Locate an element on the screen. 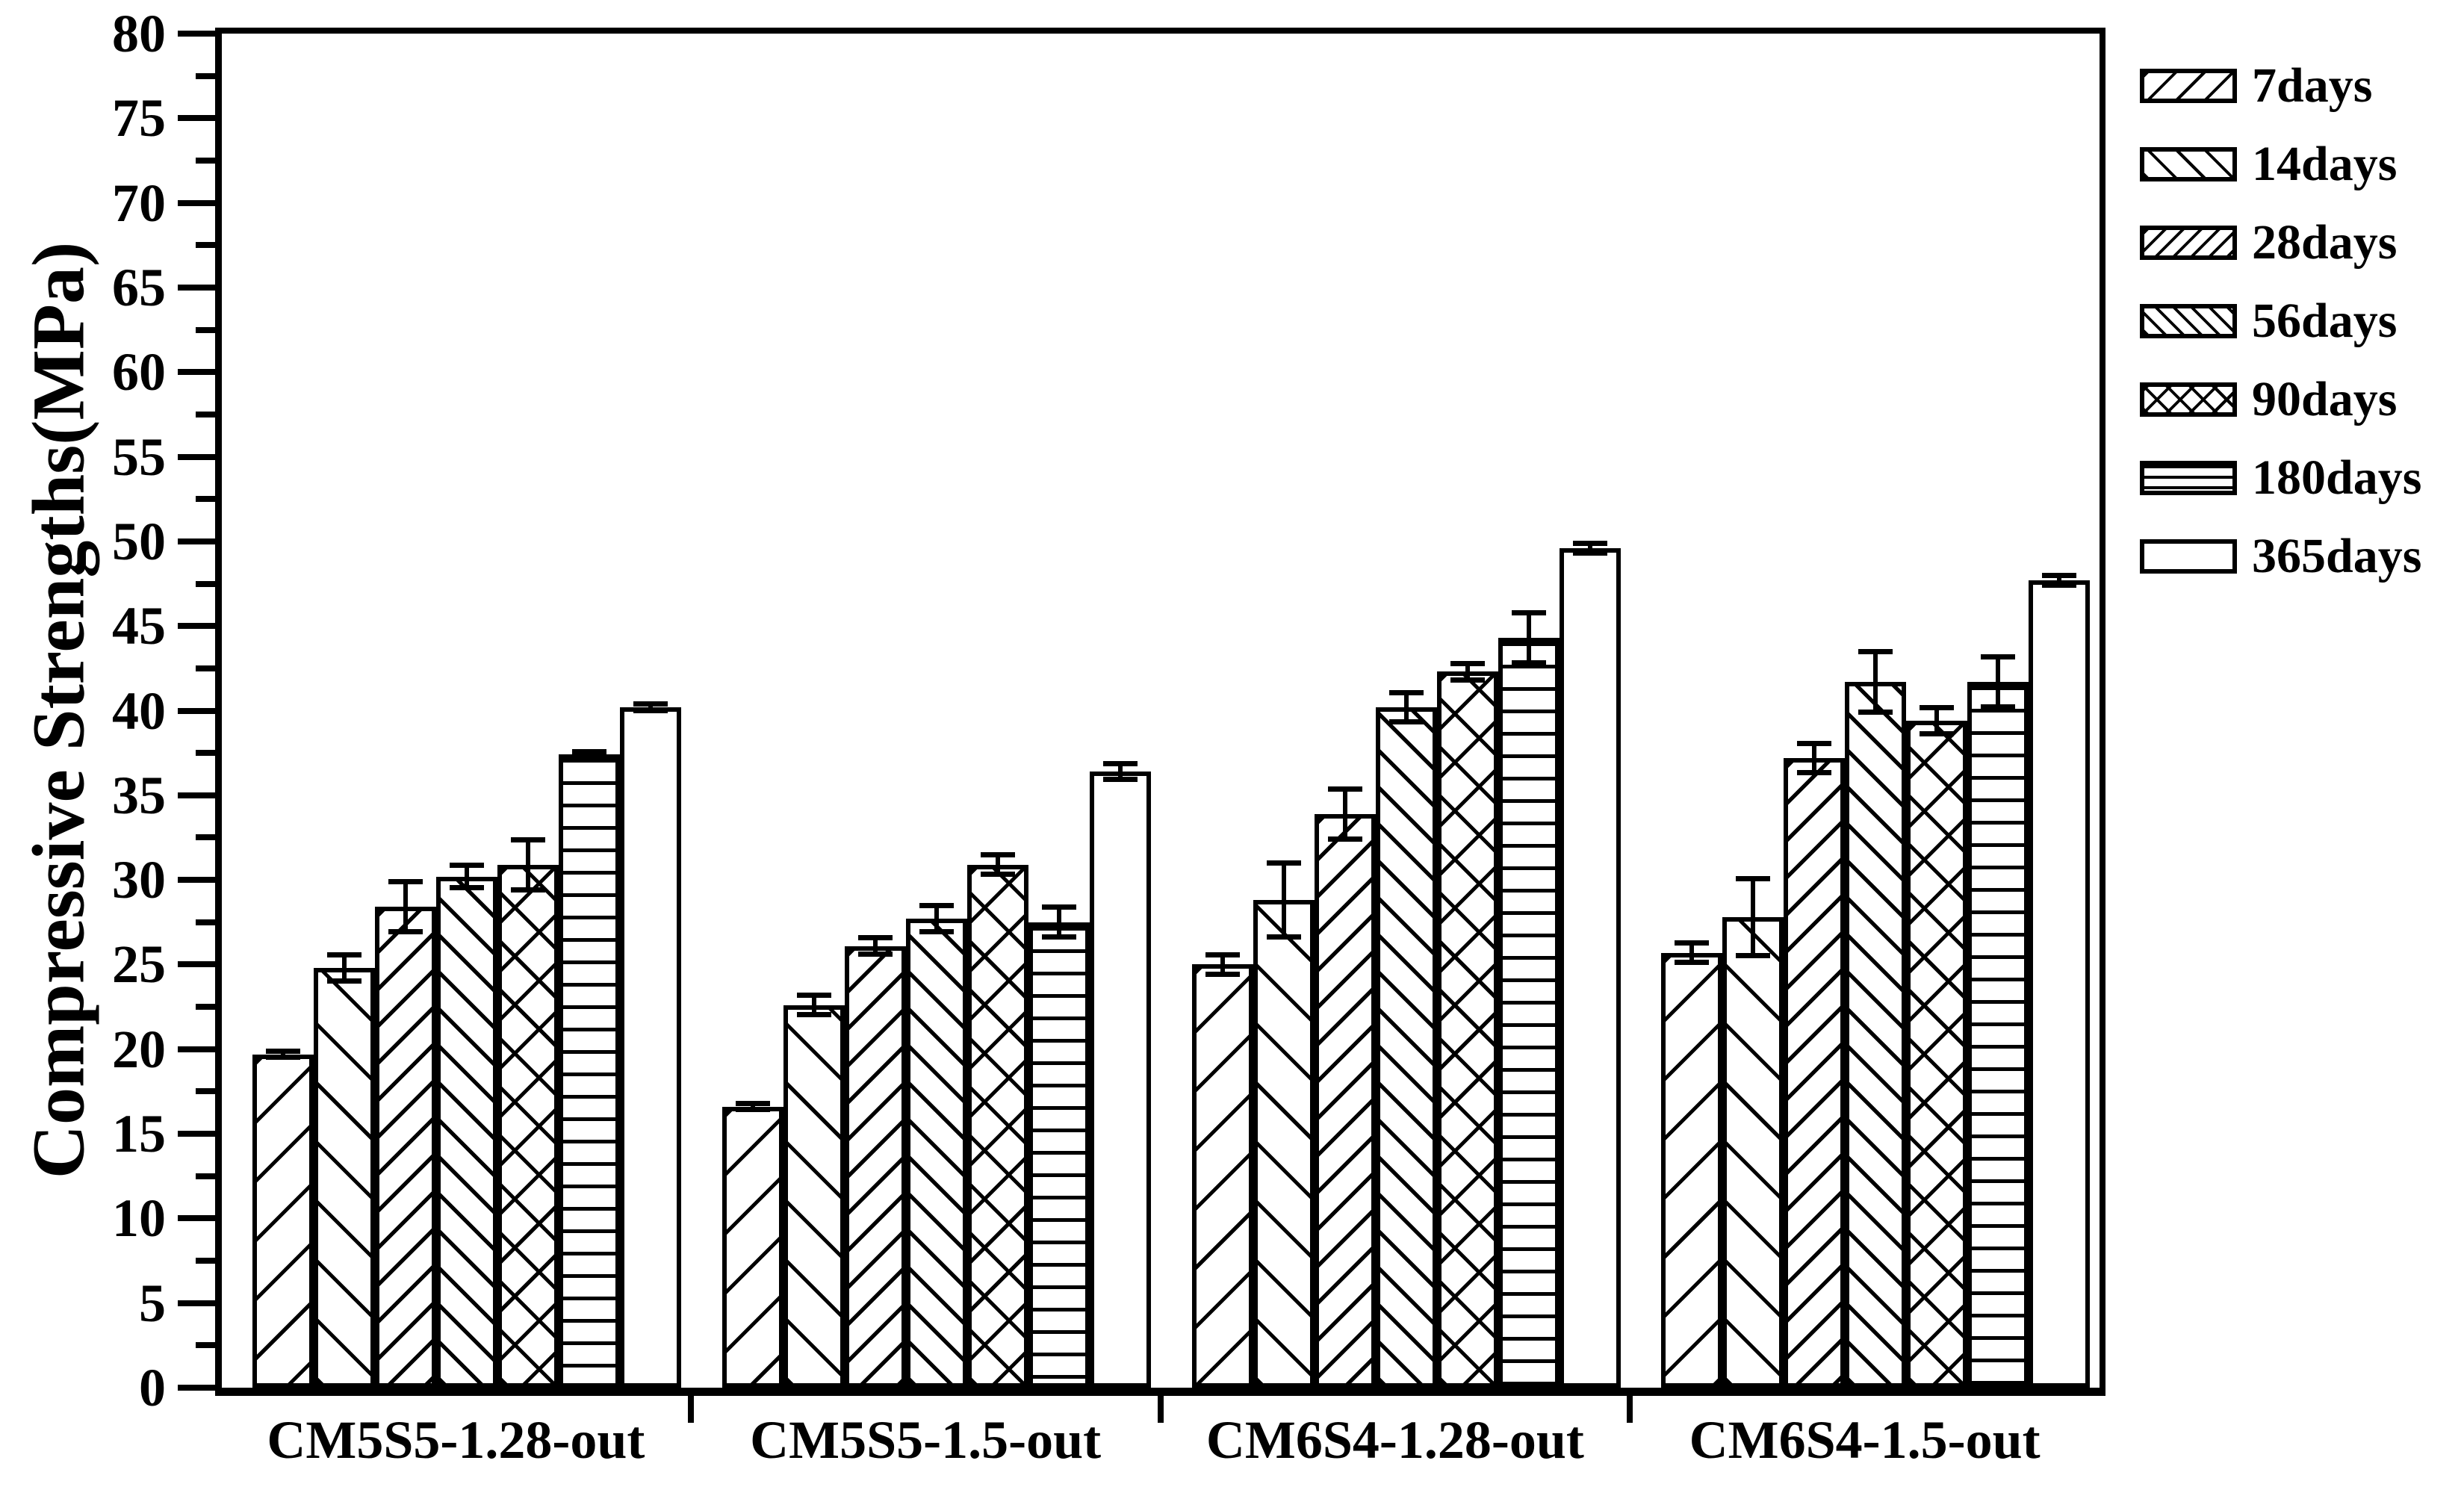  bar-180days-CM6S4-1.28-out is located at coordinates (1529, 1013).